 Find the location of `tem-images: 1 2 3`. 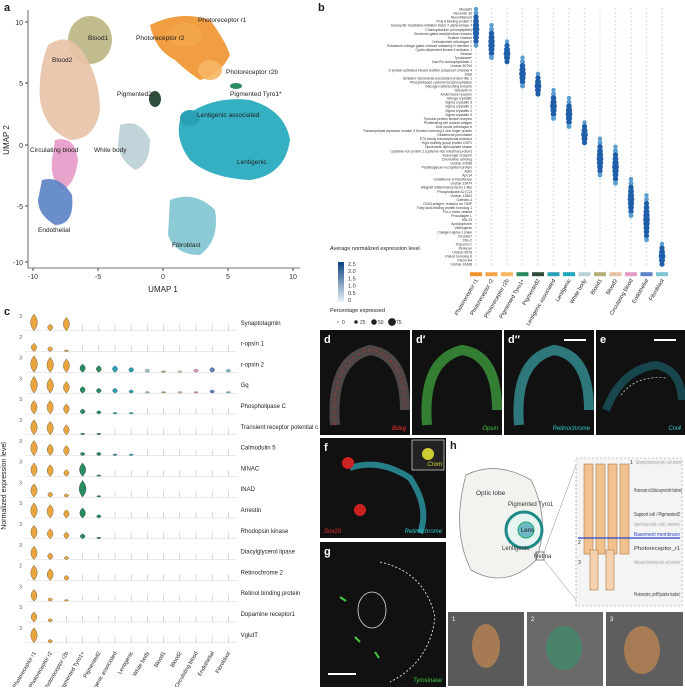

tem-images: 1 2 3 is located at coordinates (565, 649).